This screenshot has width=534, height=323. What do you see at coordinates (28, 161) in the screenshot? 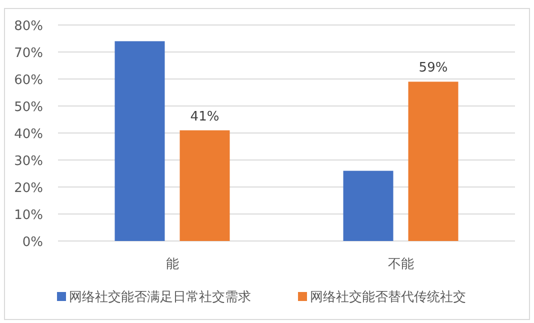
I see `y-tick-label: 30%` at bounding box center [28, 161].